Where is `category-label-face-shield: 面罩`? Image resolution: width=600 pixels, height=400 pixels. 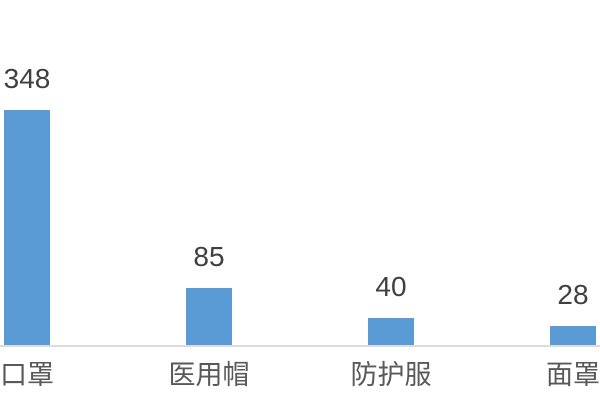
category-label-face-shield: 面罩 is located at coordinates (573, 375).